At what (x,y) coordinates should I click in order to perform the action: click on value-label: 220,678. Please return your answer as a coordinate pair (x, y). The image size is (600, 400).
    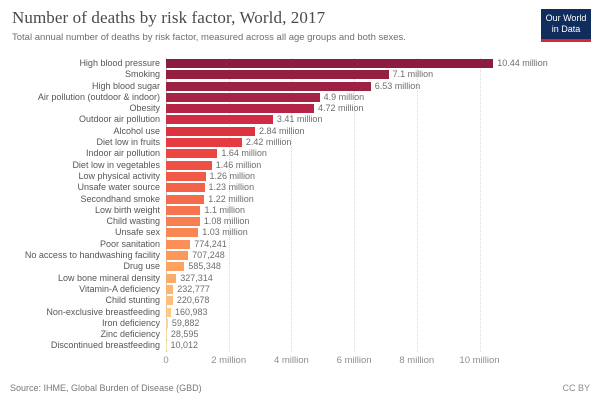
    Looking at the image, I should click on (193, 300).